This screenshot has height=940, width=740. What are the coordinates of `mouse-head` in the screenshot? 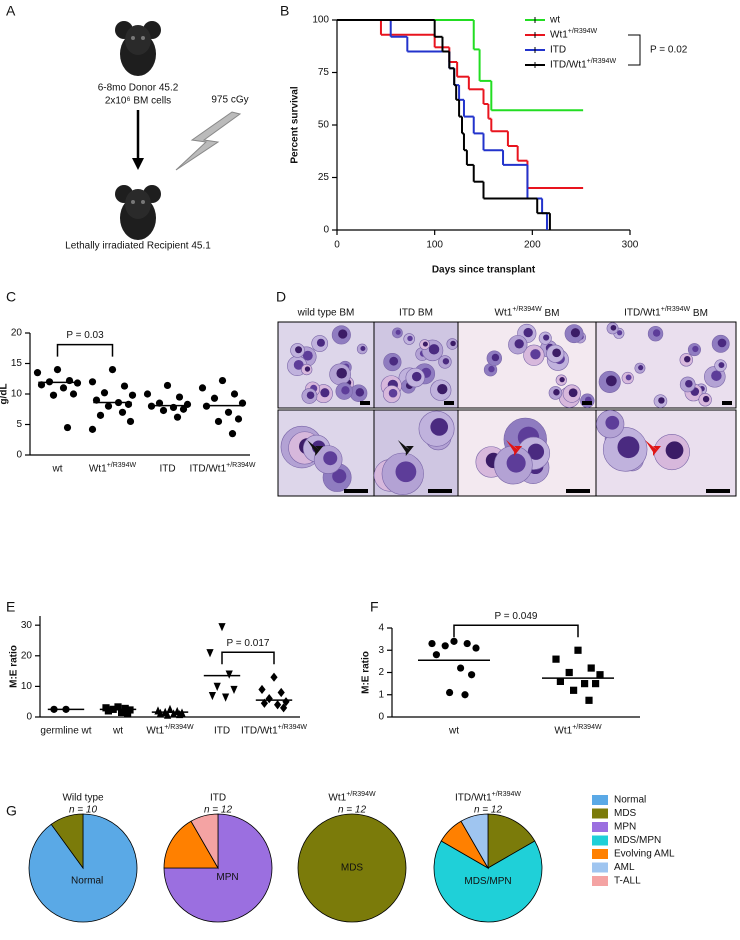 It's located at (138, 204).